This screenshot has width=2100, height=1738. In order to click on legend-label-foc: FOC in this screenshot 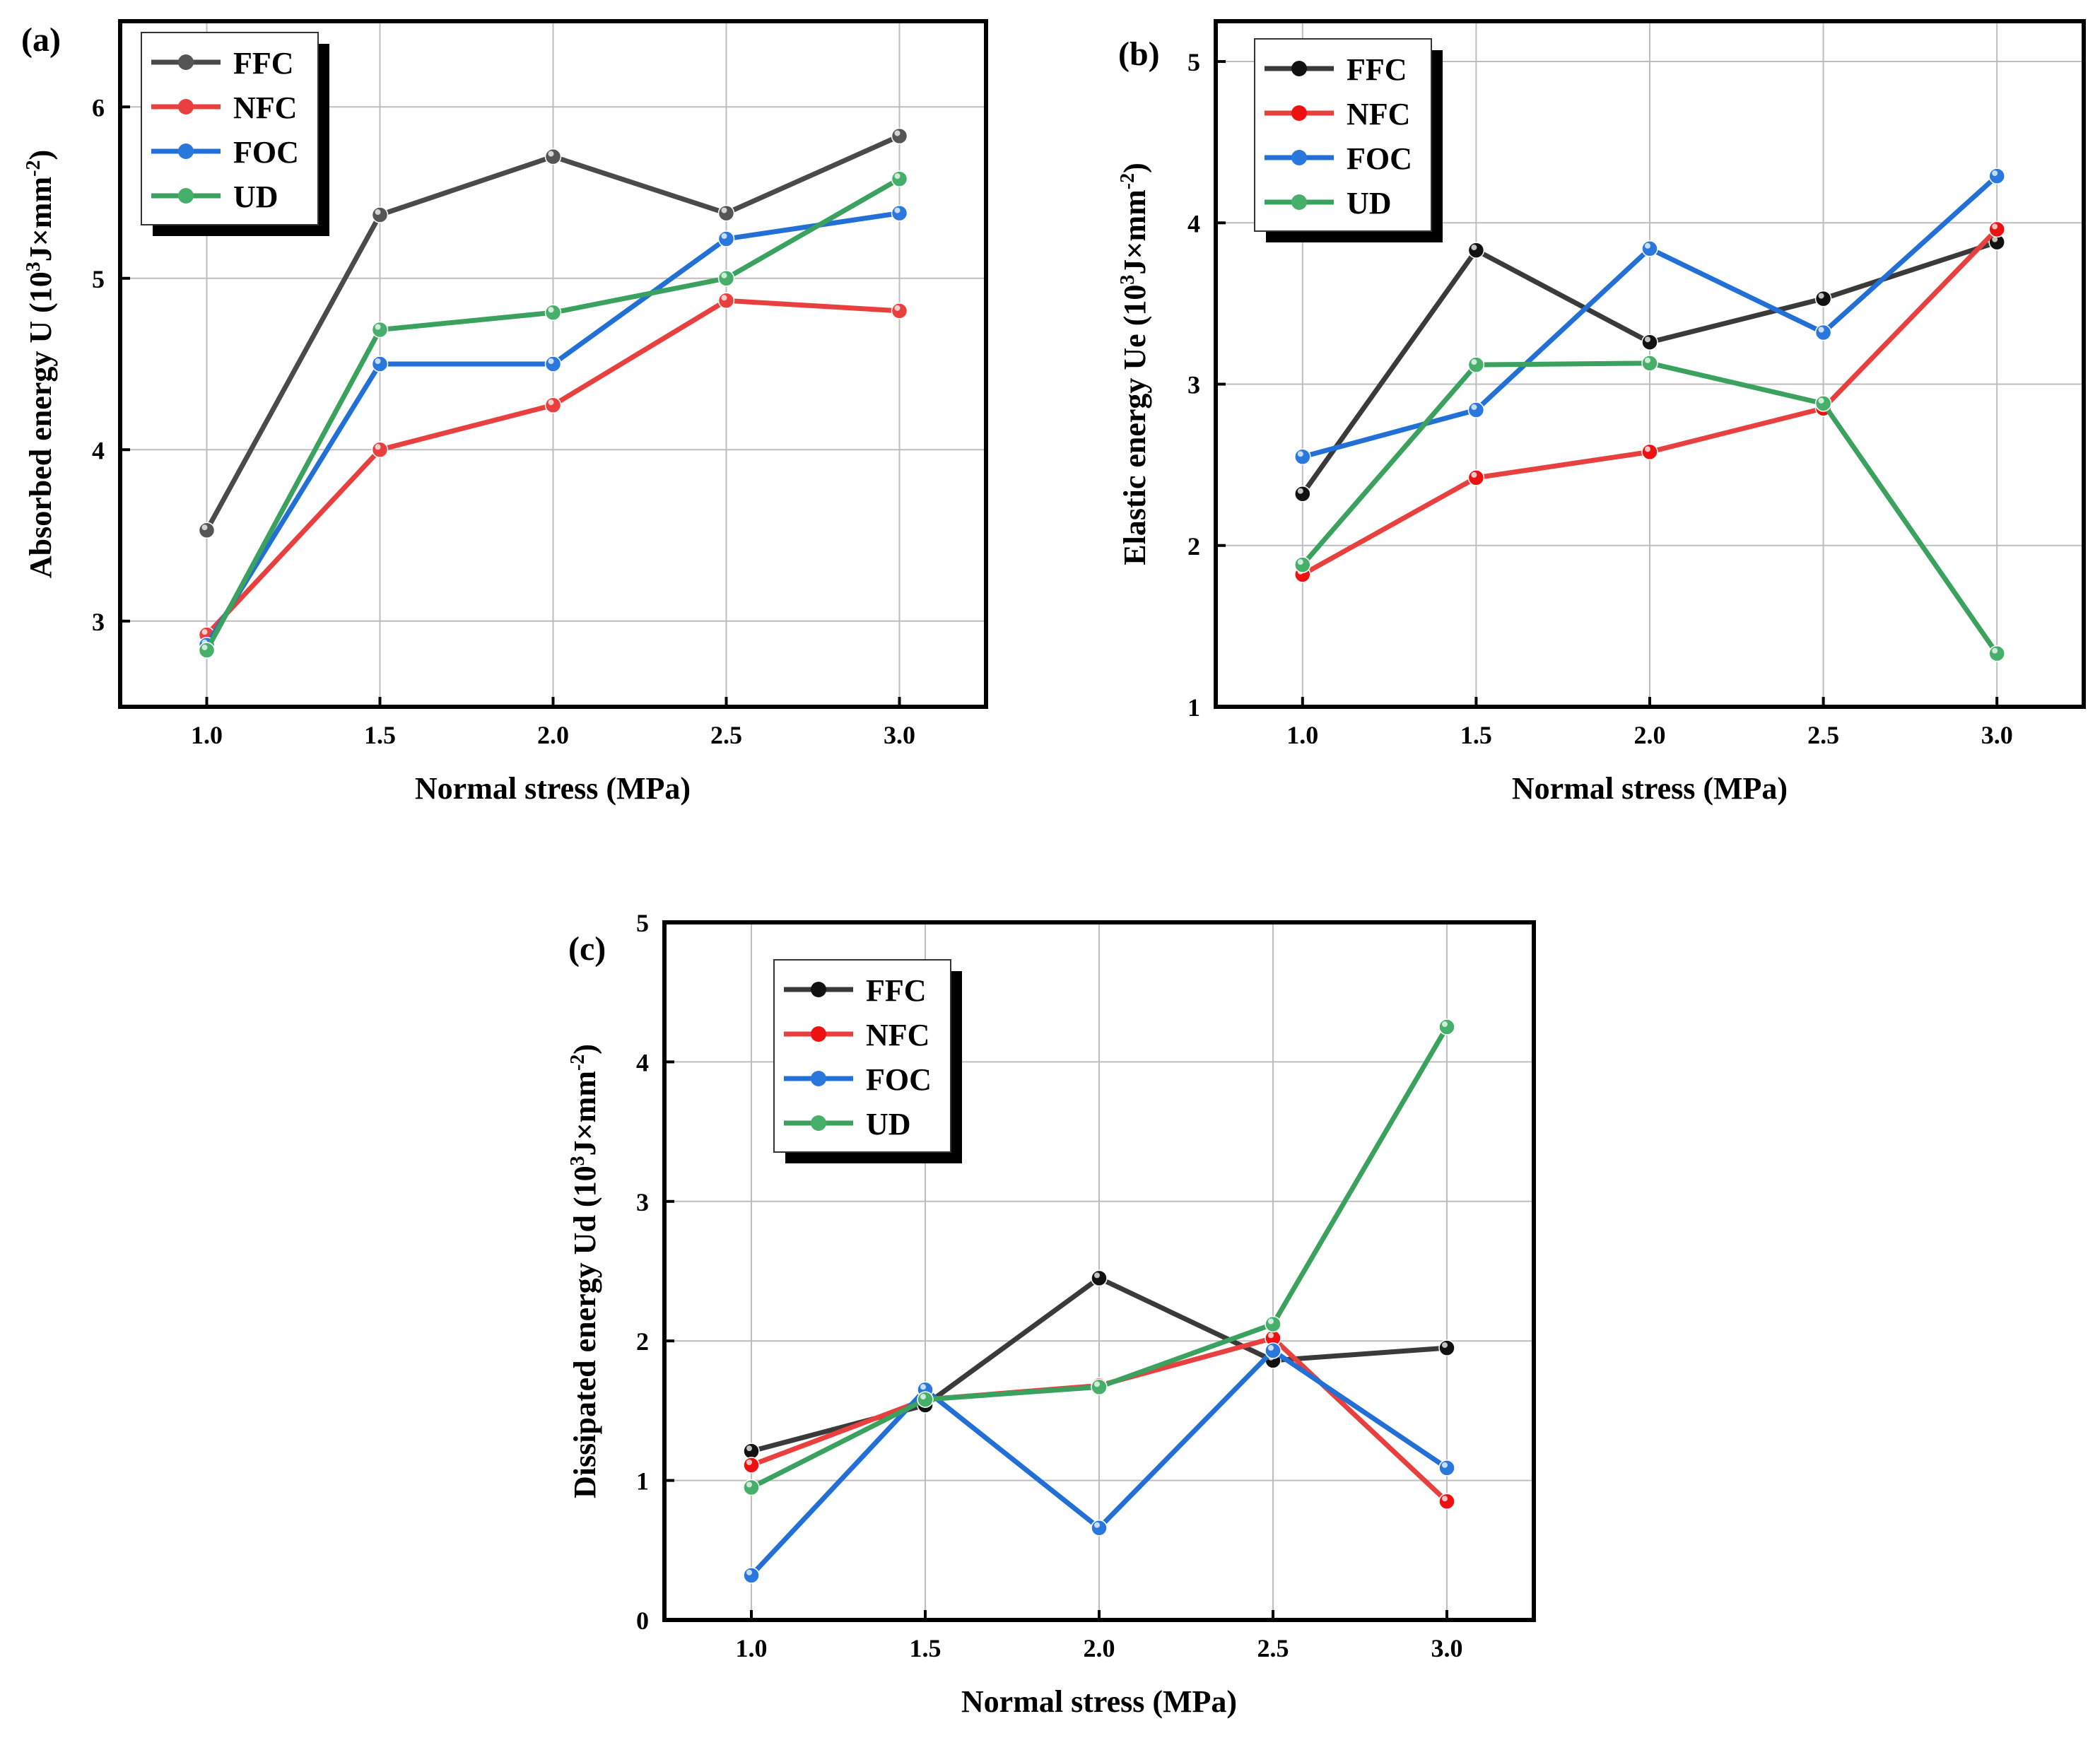, I will do `click(266, 152)`.